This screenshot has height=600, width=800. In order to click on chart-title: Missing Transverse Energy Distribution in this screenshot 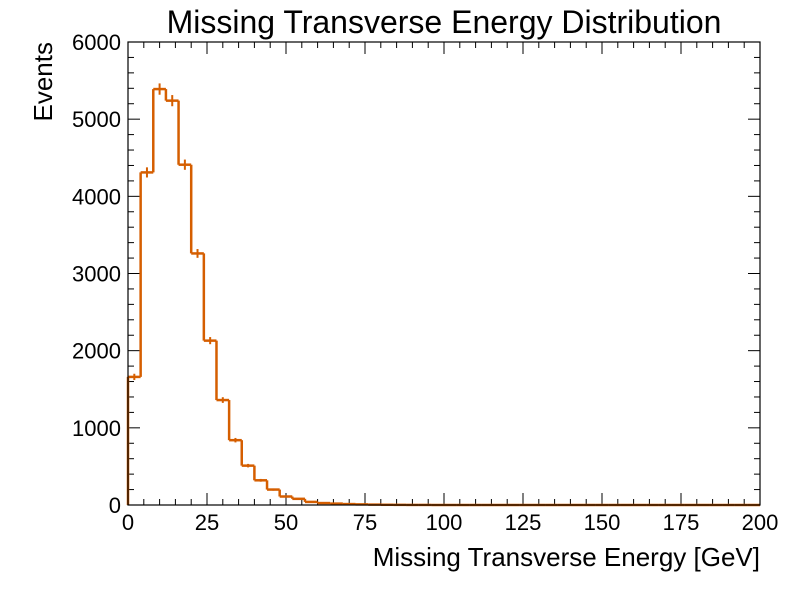, I will do `click(444, 22)`.